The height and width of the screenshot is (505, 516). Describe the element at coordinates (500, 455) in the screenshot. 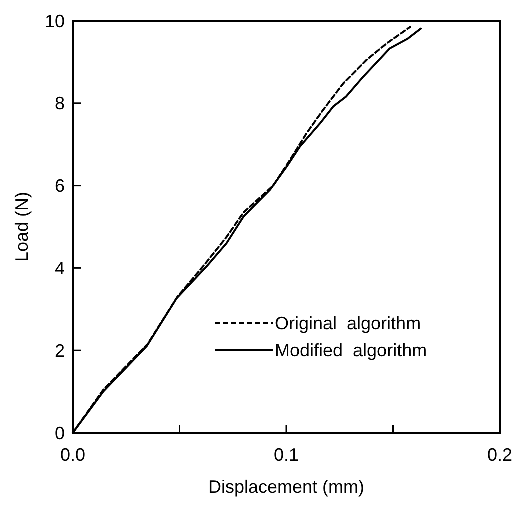

I see `x-tick-label: 0.2` at that location.